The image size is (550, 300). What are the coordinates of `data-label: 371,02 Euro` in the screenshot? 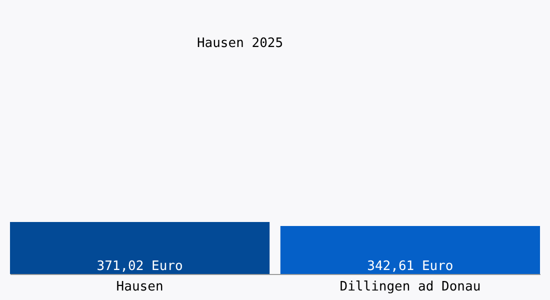 It's located at (139, 266).